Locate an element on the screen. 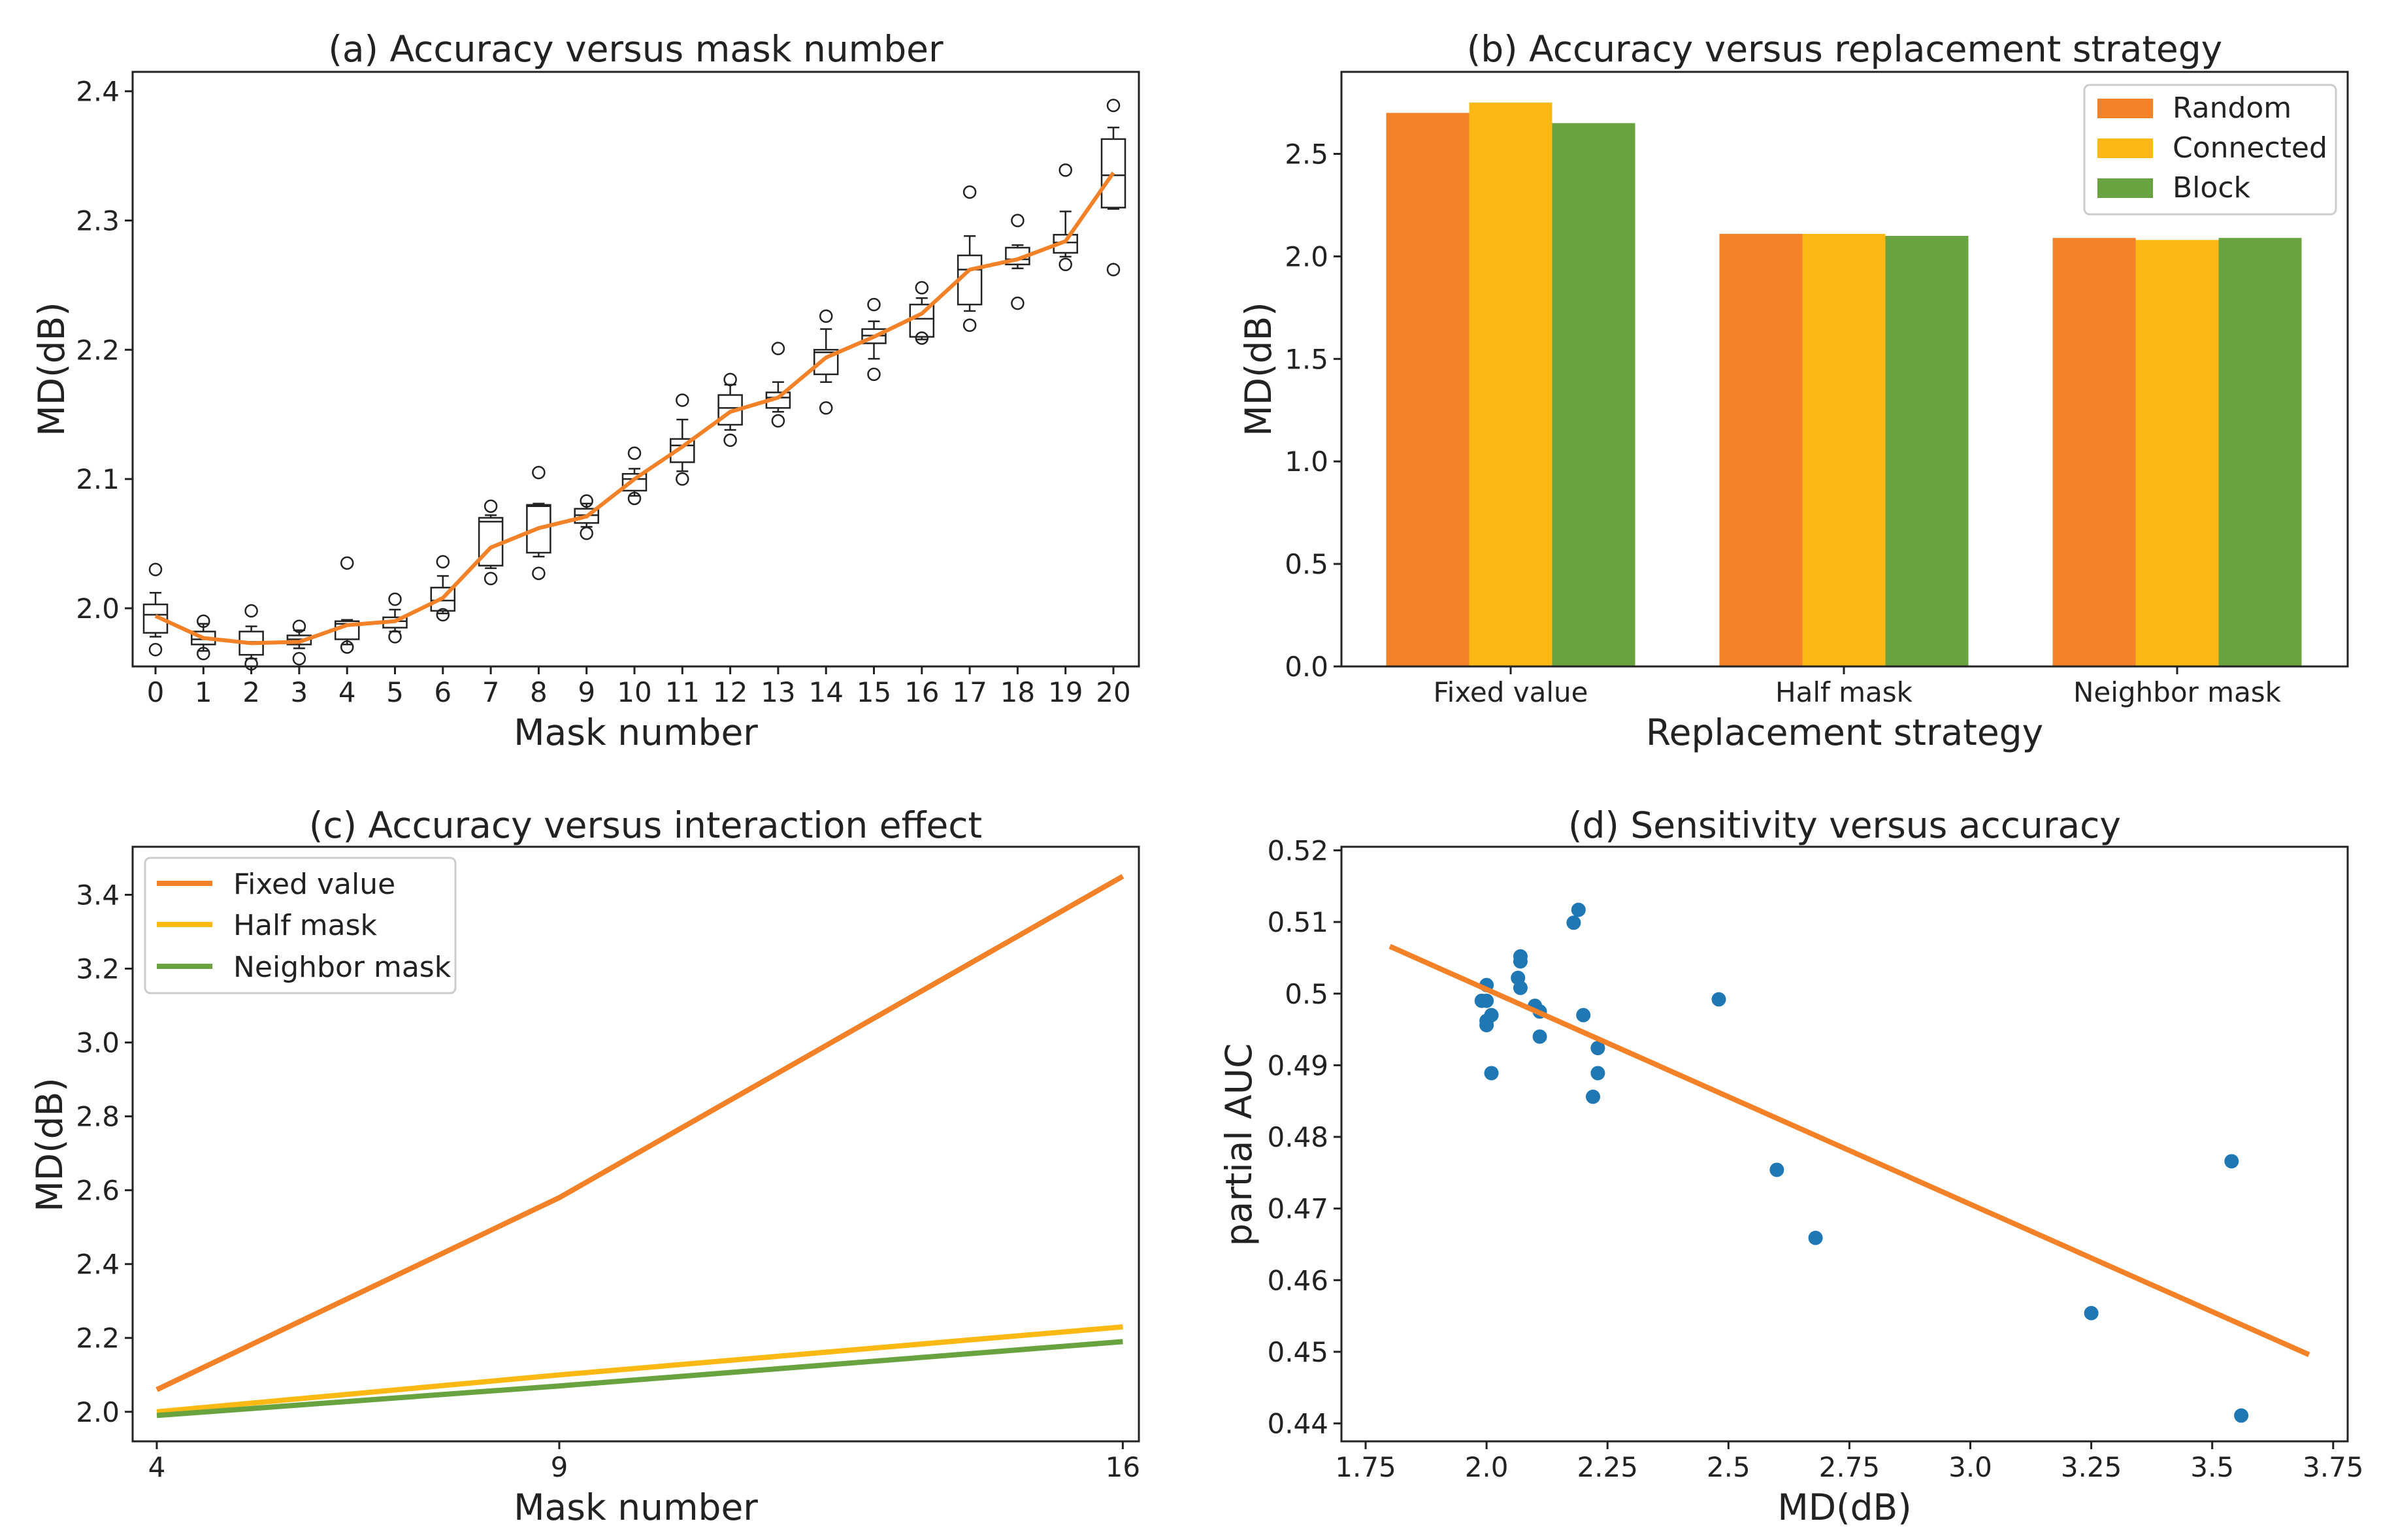  bar-block is located at coordinates (1593, 395).